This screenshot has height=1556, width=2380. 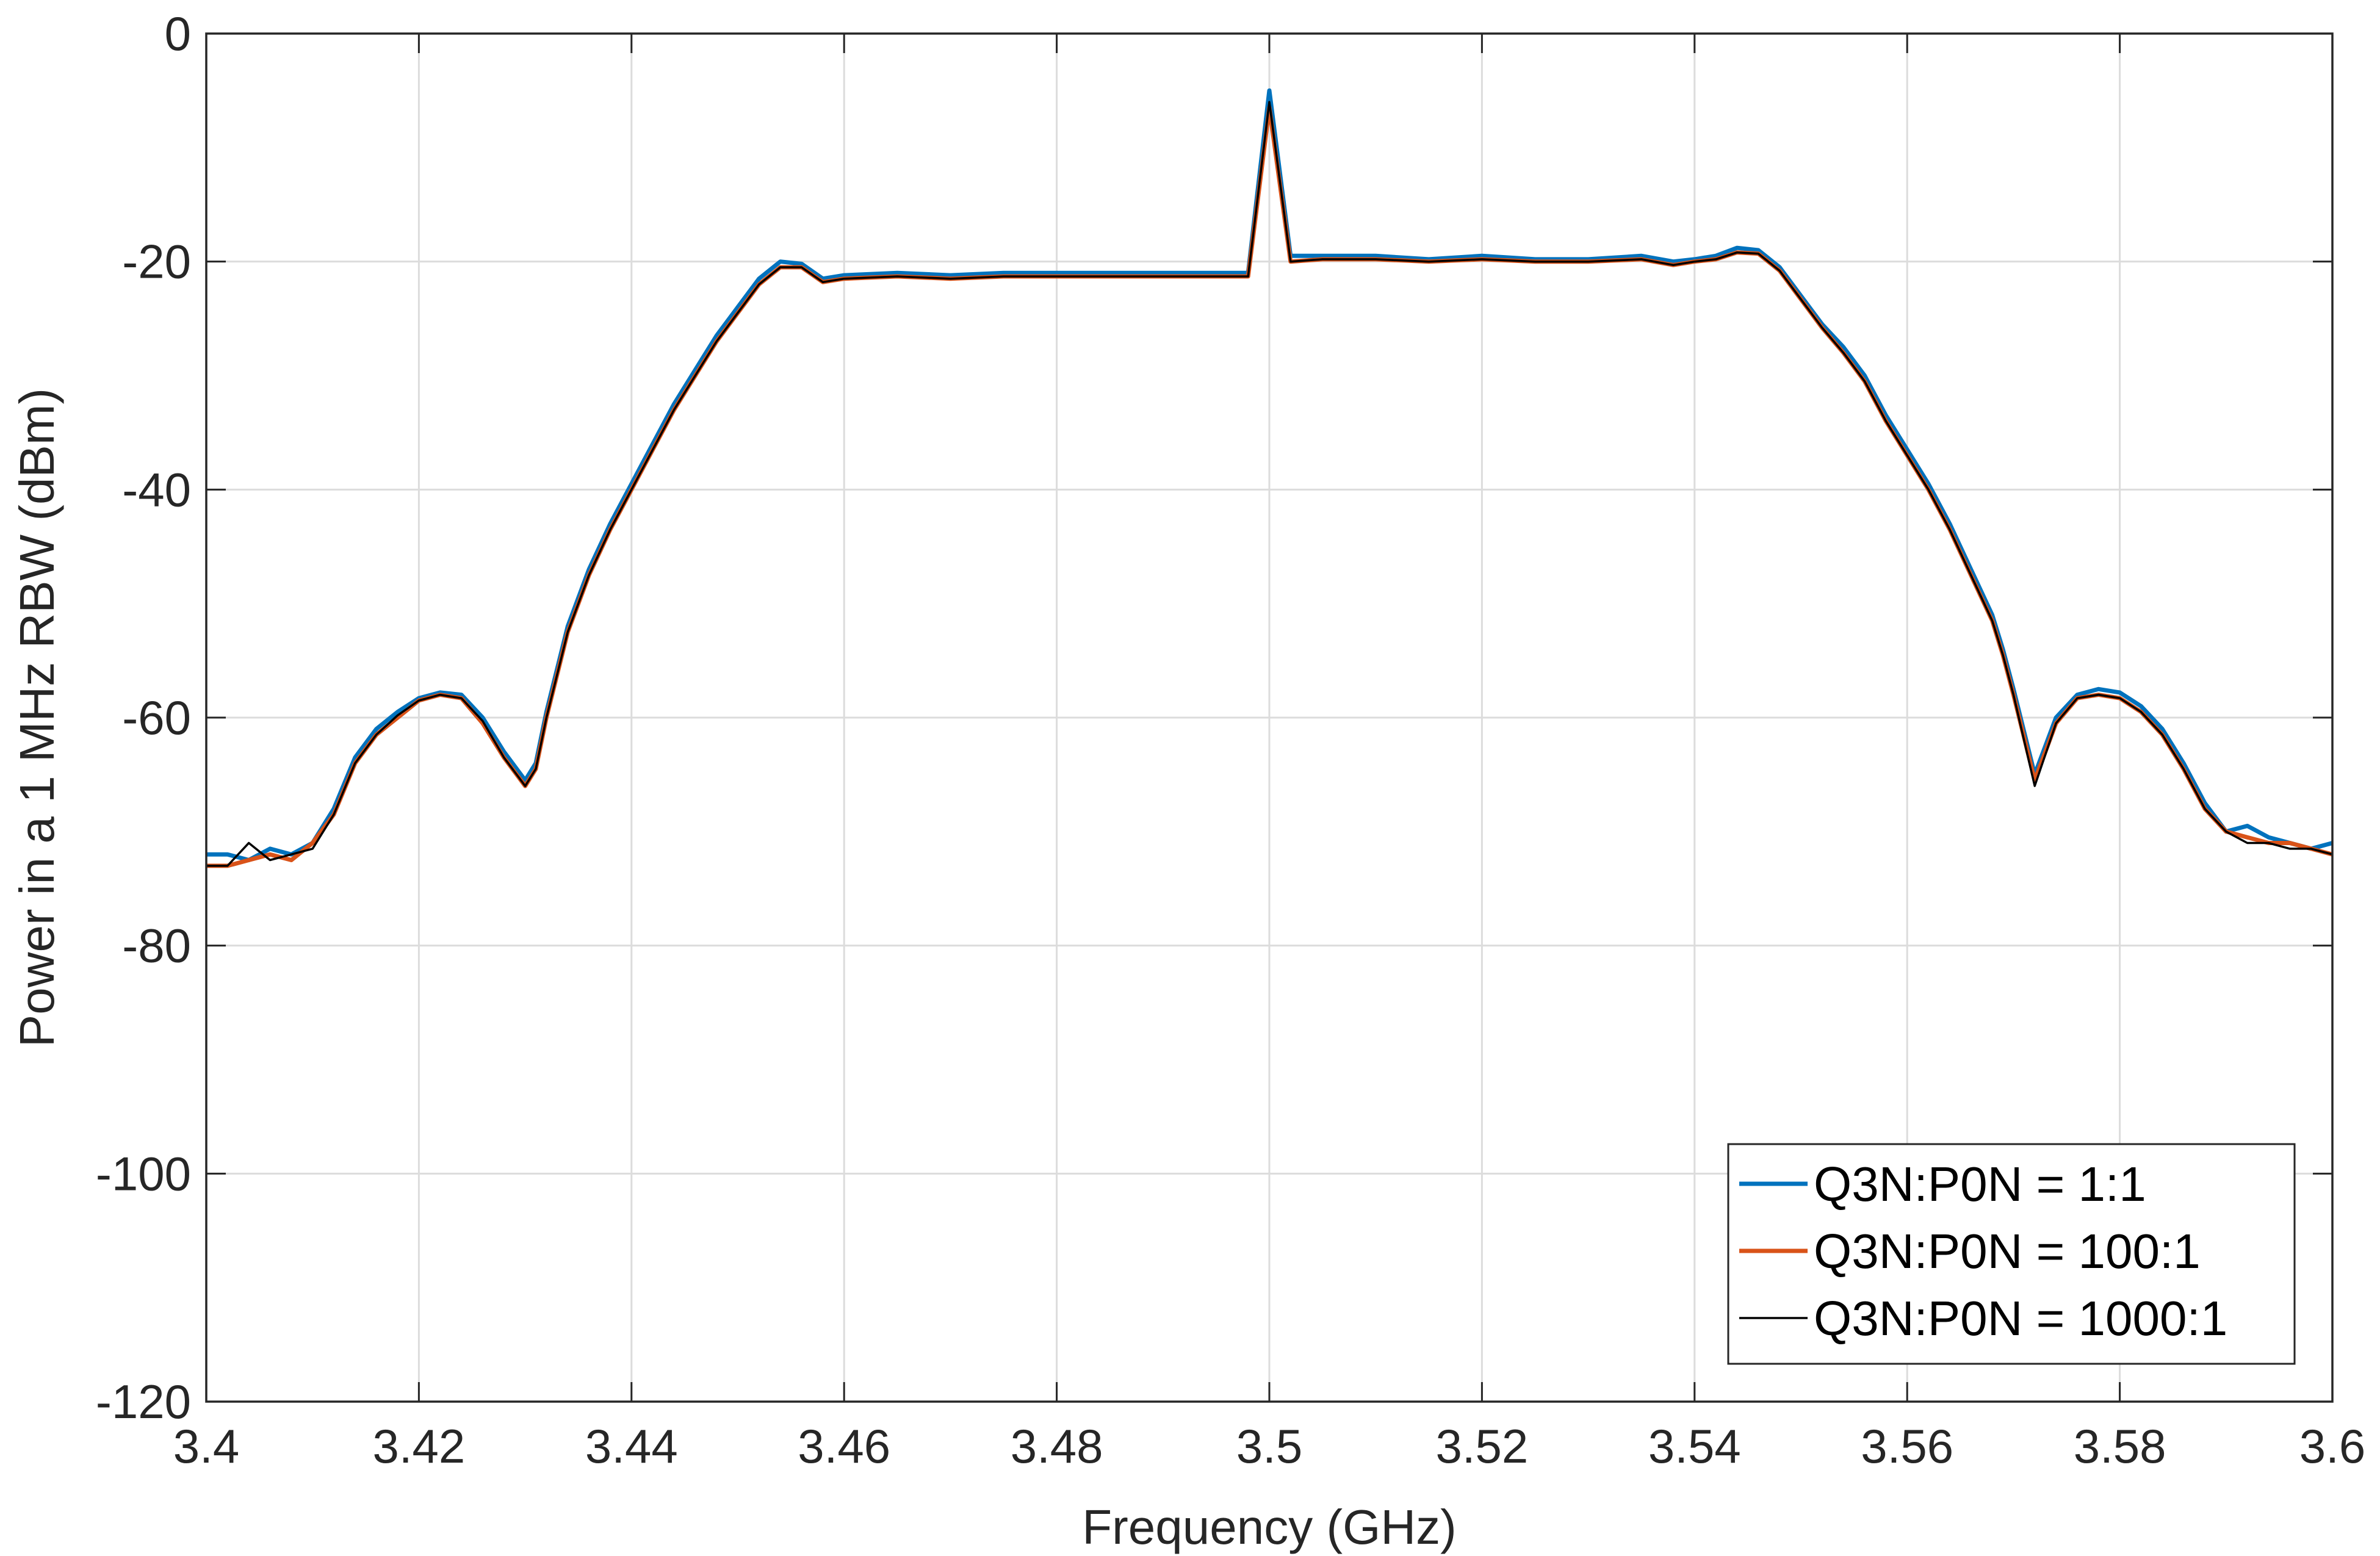 I want to click on legend-label-2: Q3N:P0N = 100:1, so click(x=2007, y=1251).